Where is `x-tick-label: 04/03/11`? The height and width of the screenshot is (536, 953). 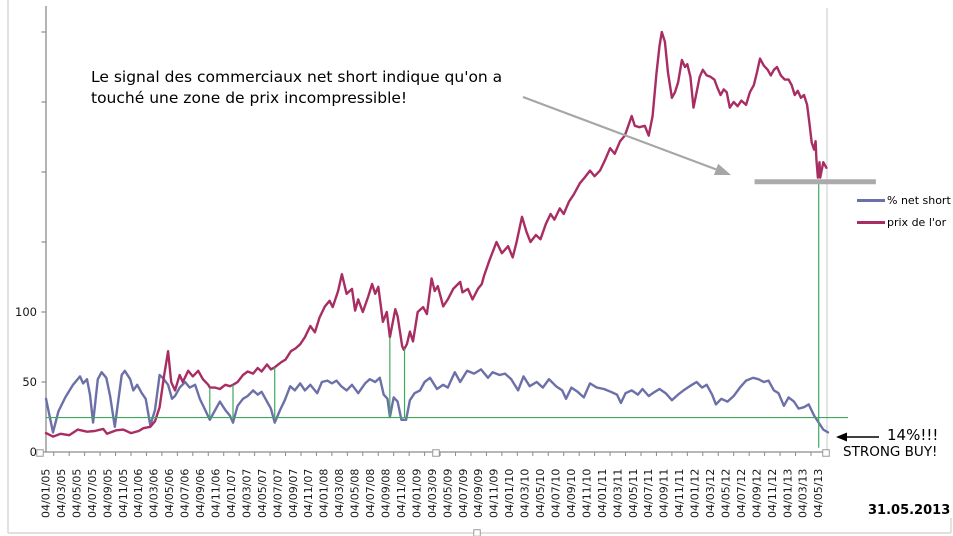 x-tick-label: 04/03/11 is located at coordinates (617, 493).